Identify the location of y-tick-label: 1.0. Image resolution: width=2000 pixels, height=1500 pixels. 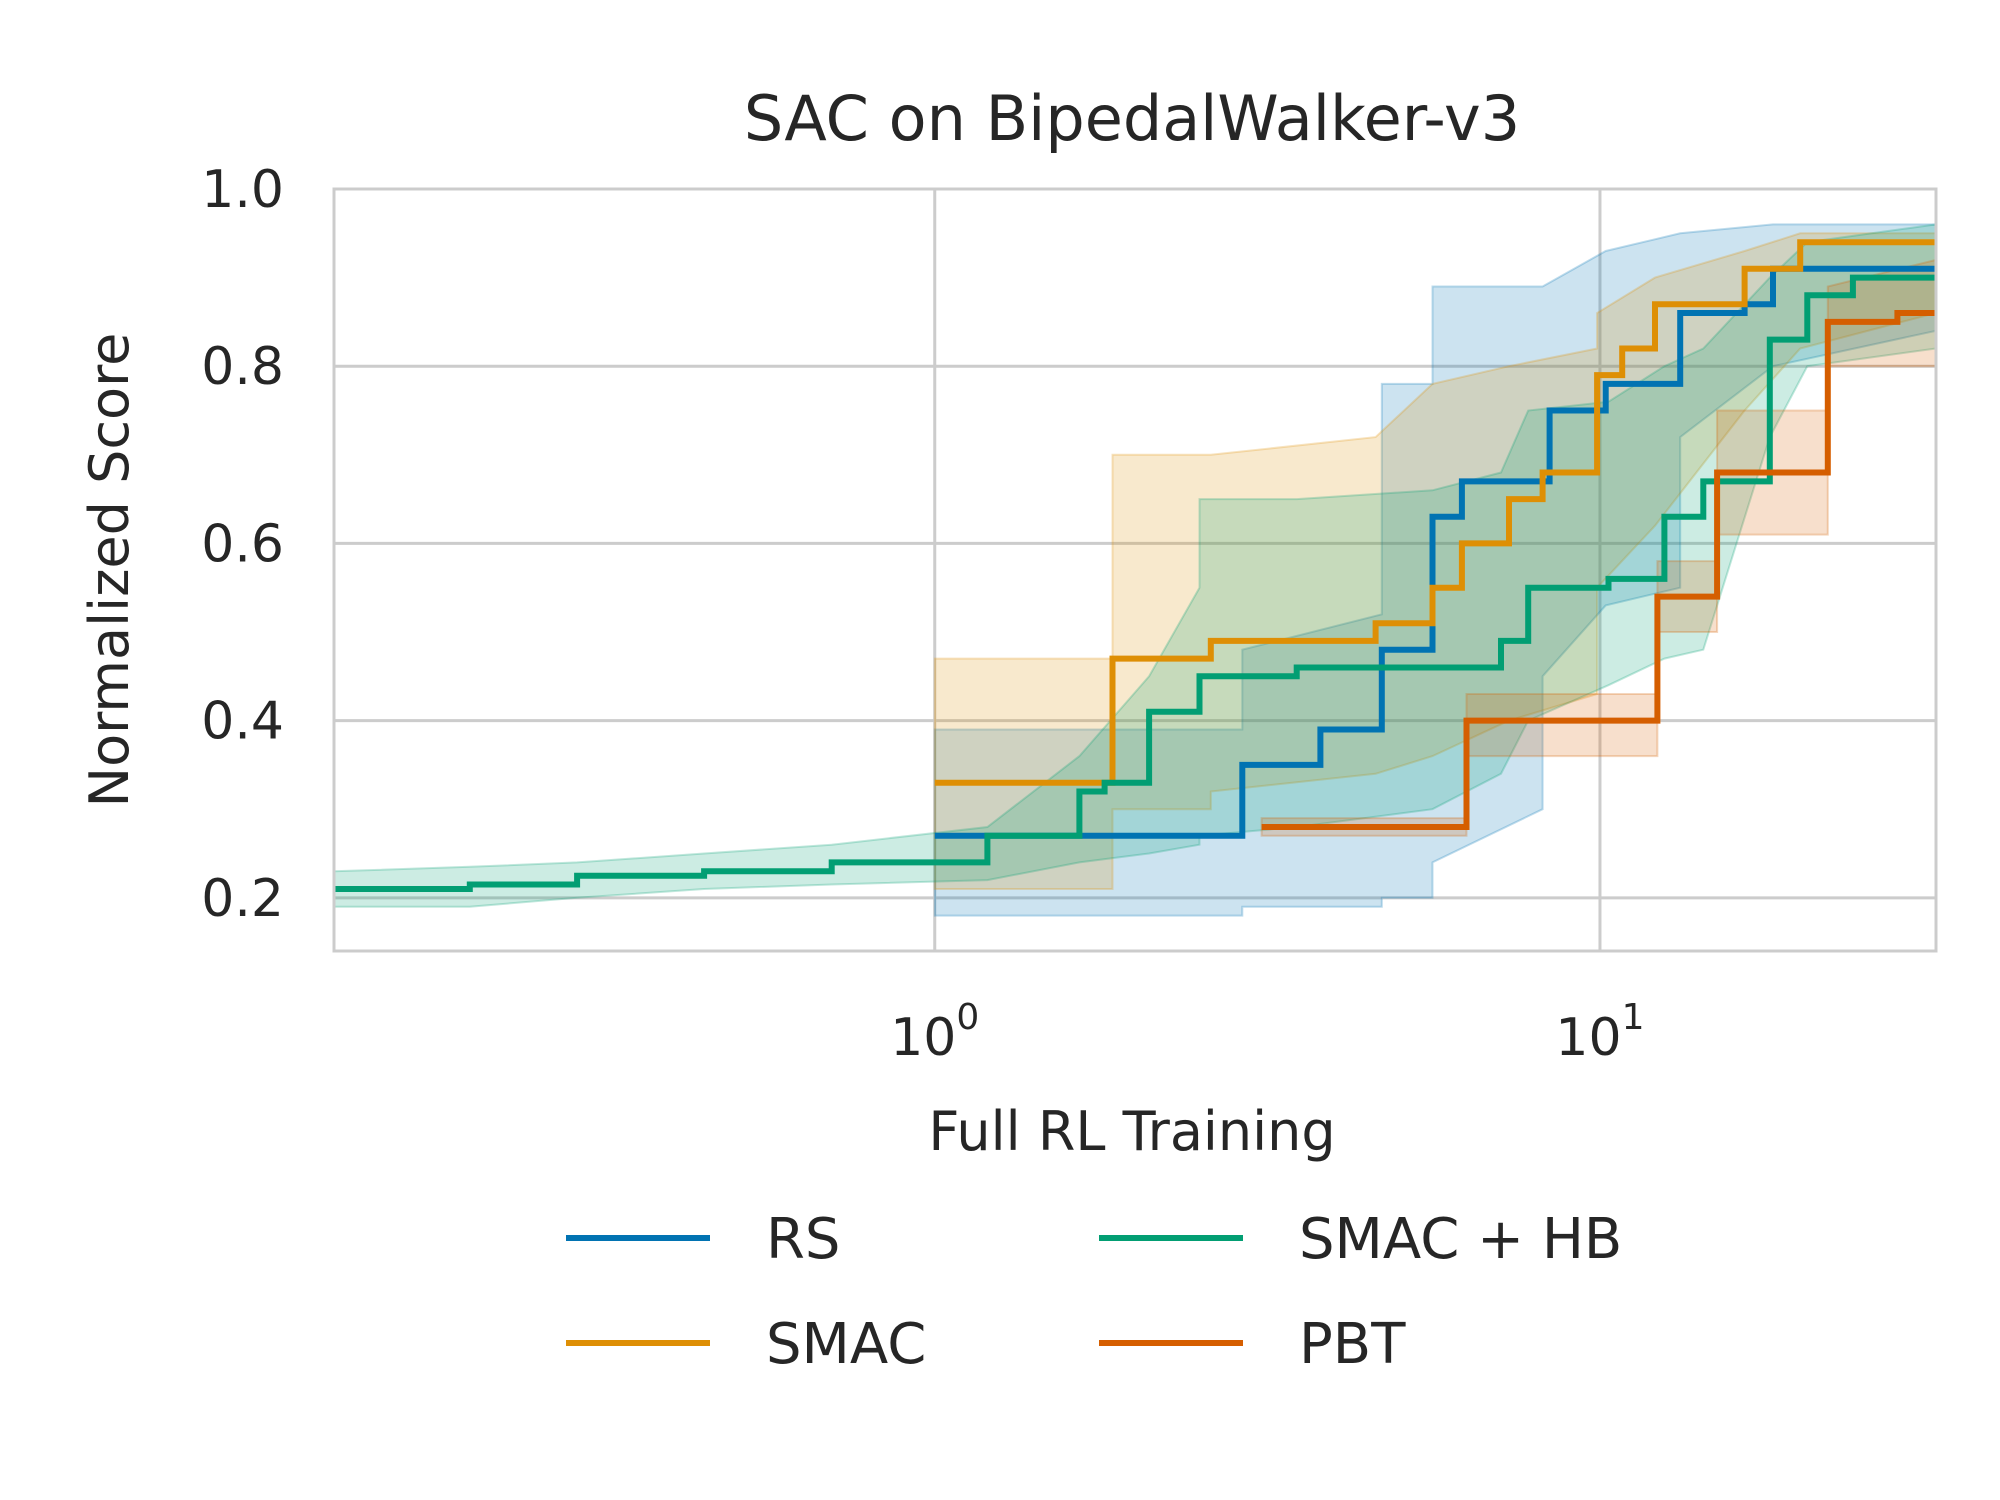
(242, 190).